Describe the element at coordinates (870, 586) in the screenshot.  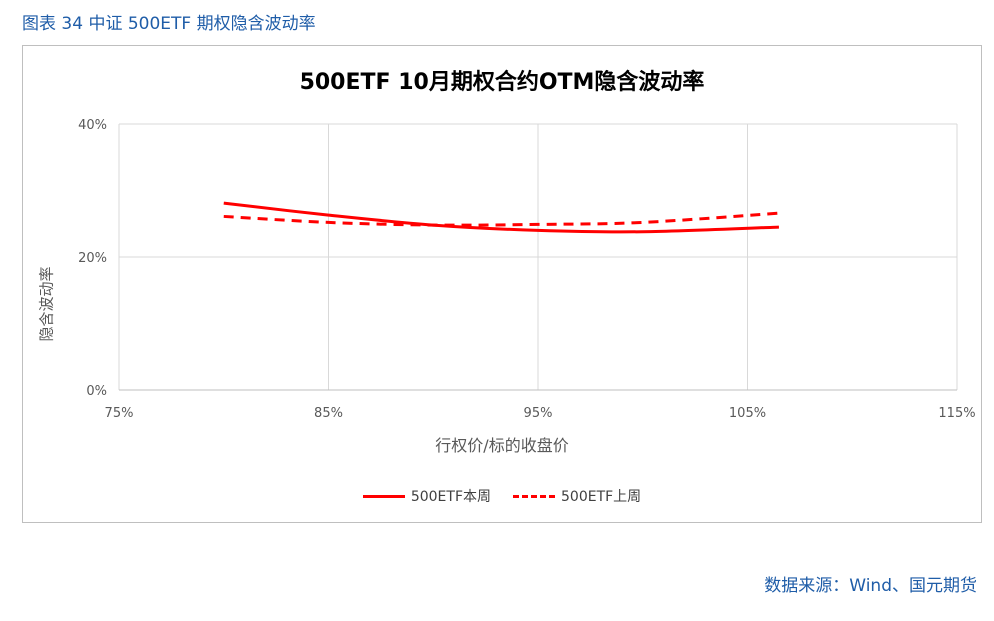
I see `source-note: 数据来源：Wind、国元期货` at that location.